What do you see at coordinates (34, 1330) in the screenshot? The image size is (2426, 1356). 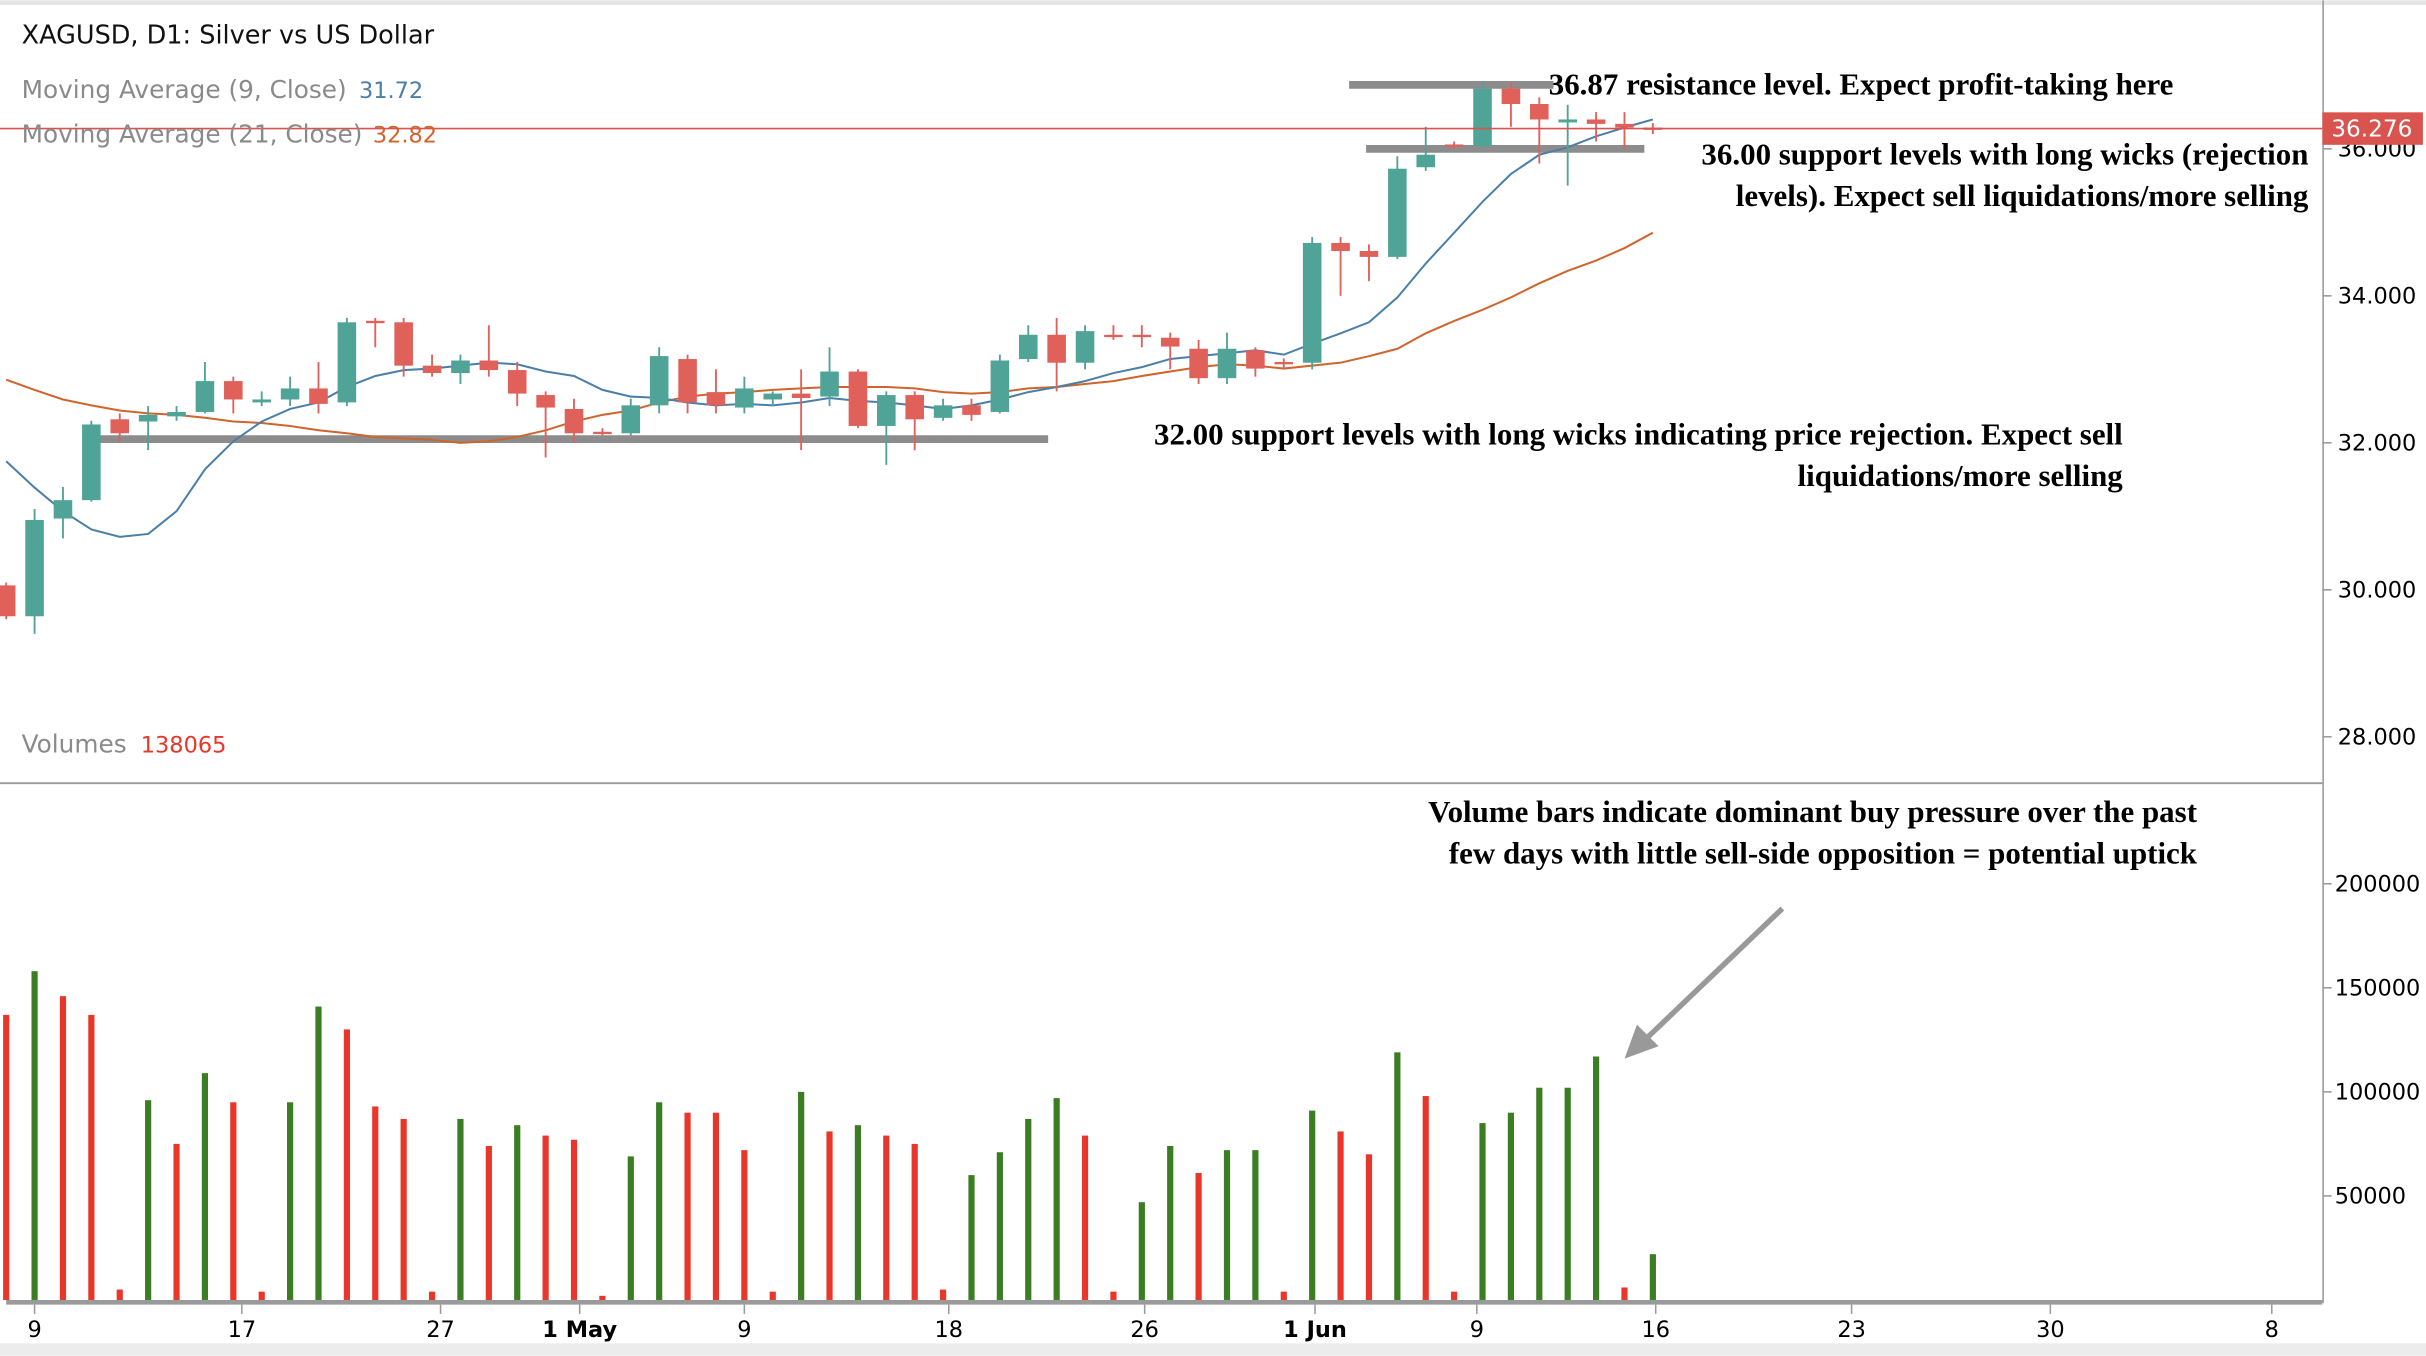 I see `time-tick-label: 9` at bounding box center [34, 1330].